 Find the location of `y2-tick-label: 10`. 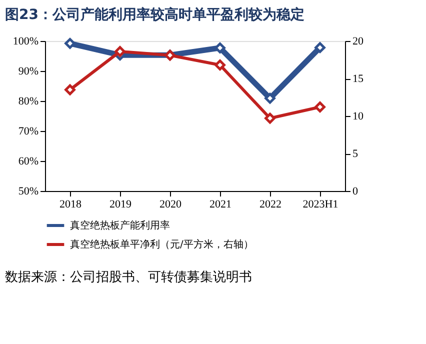

y2-tick-label: 10 is located at coordinates (358, 116).